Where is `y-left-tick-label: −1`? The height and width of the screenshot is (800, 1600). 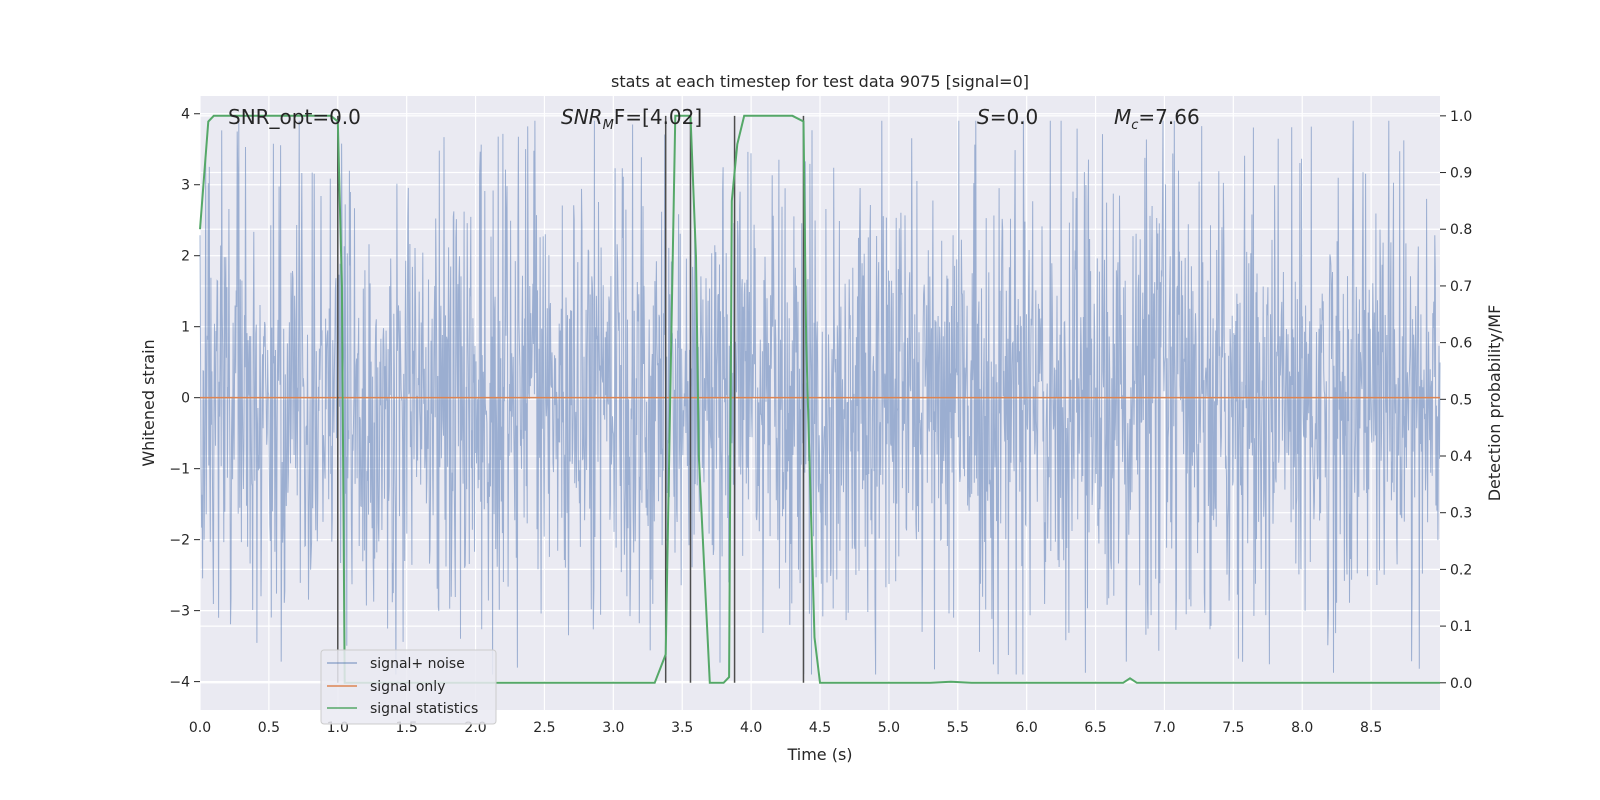 y-left-tick-label: −1 is located at coordinates (179, 470).